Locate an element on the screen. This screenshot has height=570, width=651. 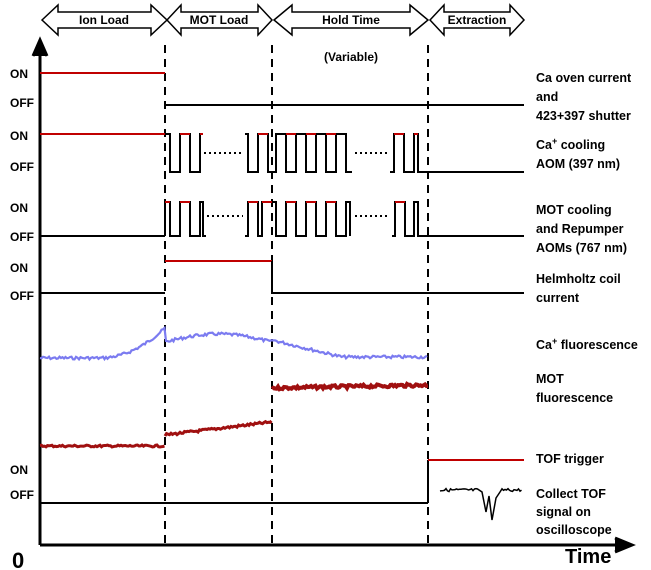
signal-label-8b: signal on is located at coordinates (563, 512).